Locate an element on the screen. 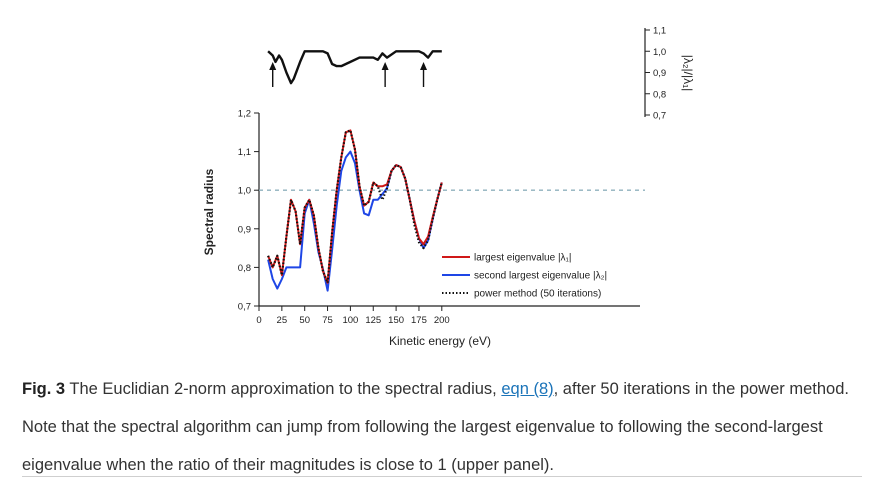  equation-link: eqn (8) is located at coordinates (527, 389).